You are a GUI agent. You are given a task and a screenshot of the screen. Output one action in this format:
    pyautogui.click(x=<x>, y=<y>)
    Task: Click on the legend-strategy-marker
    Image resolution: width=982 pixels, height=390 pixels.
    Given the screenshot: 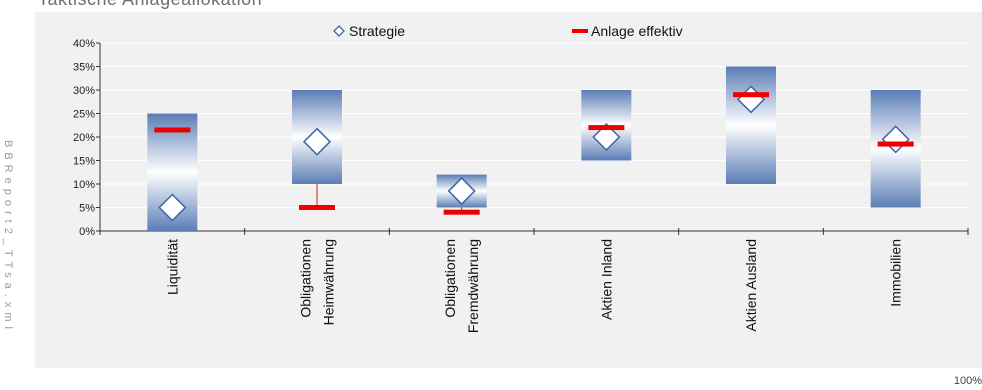 What is the action you would take?
    pyautogui.click(x=339, y=31)
    